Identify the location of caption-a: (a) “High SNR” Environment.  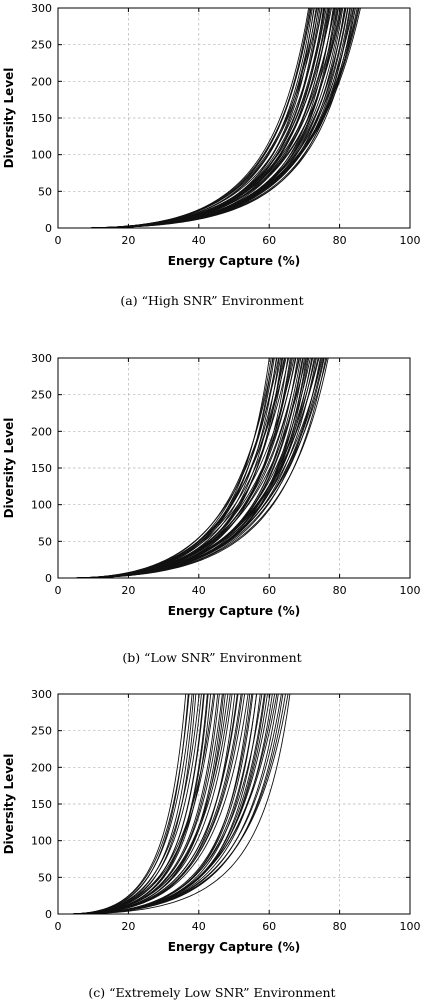
(211, 300).